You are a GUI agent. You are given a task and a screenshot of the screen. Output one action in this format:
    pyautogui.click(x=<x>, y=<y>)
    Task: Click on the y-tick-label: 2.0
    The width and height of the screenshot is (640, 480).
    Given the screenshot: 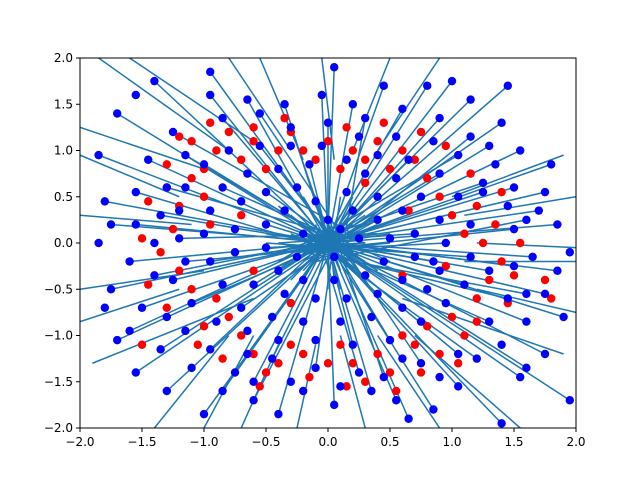 What is the action you would take?
    pyautogui.click(x=63, y=58)
    